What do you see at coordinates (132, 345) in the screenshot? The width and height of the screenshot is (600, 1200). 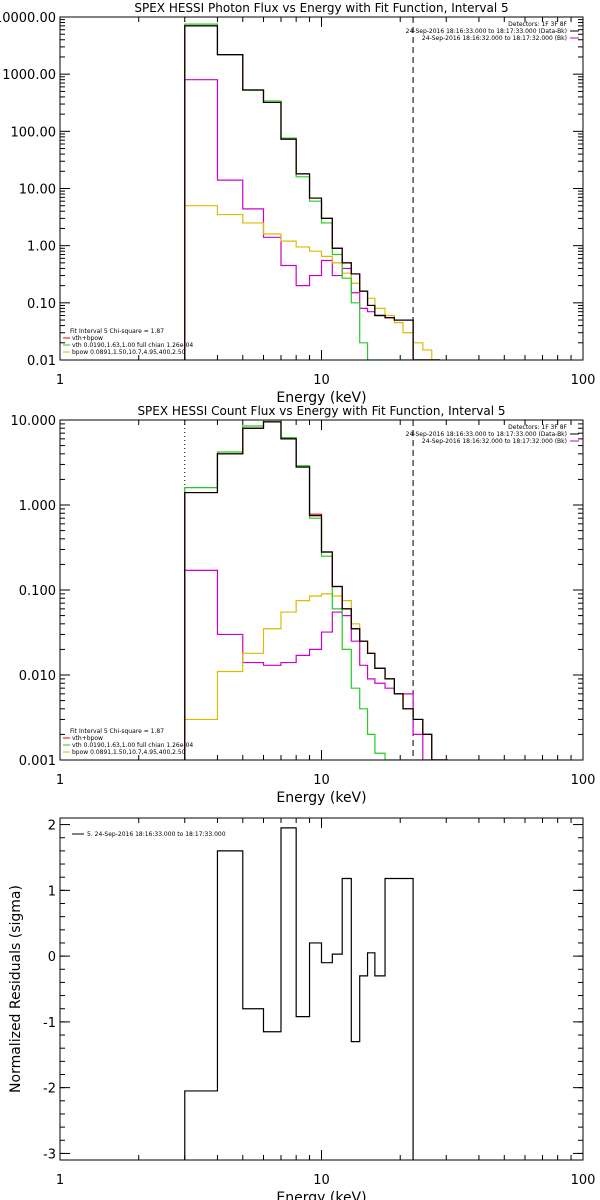 I see `legend-label-photon: vth 0.0190,1.63,1.00 full chian 1.26e-04` at bounding box center [132, 345].